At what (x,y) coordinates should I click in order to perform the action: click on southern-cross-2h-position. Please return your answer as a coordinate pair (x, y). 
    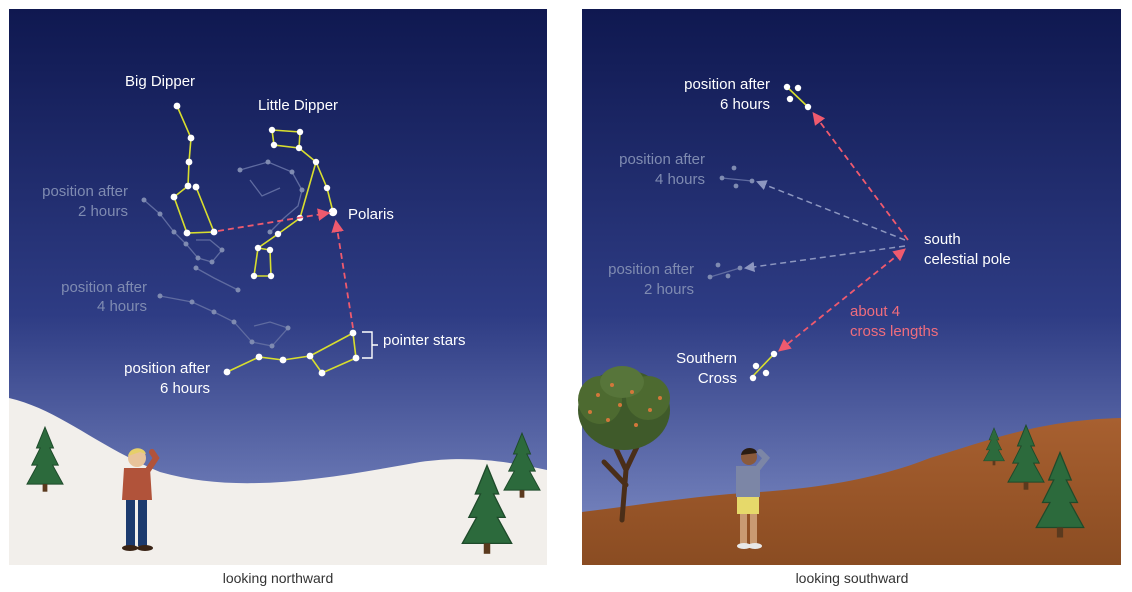
    Looking at the image, I should click on (725, 271).